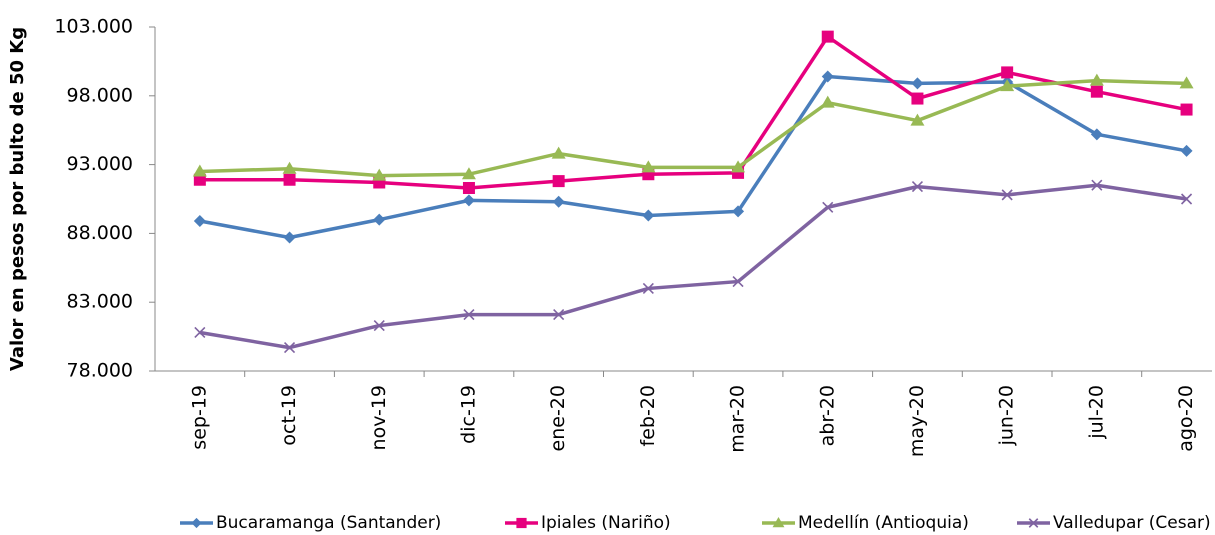 The image size is (1215, 535). What do you see at coordinates (100, 302) in the screenshot?
I see `y-tick-label: 83.000` at bounding box center [100, 302].